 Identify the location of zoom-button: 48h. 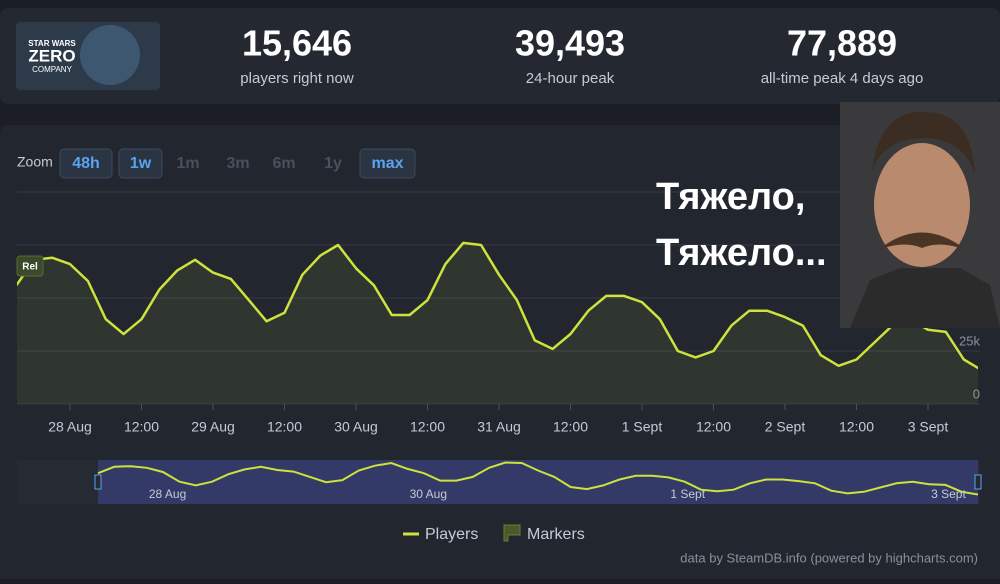
(86, 163).